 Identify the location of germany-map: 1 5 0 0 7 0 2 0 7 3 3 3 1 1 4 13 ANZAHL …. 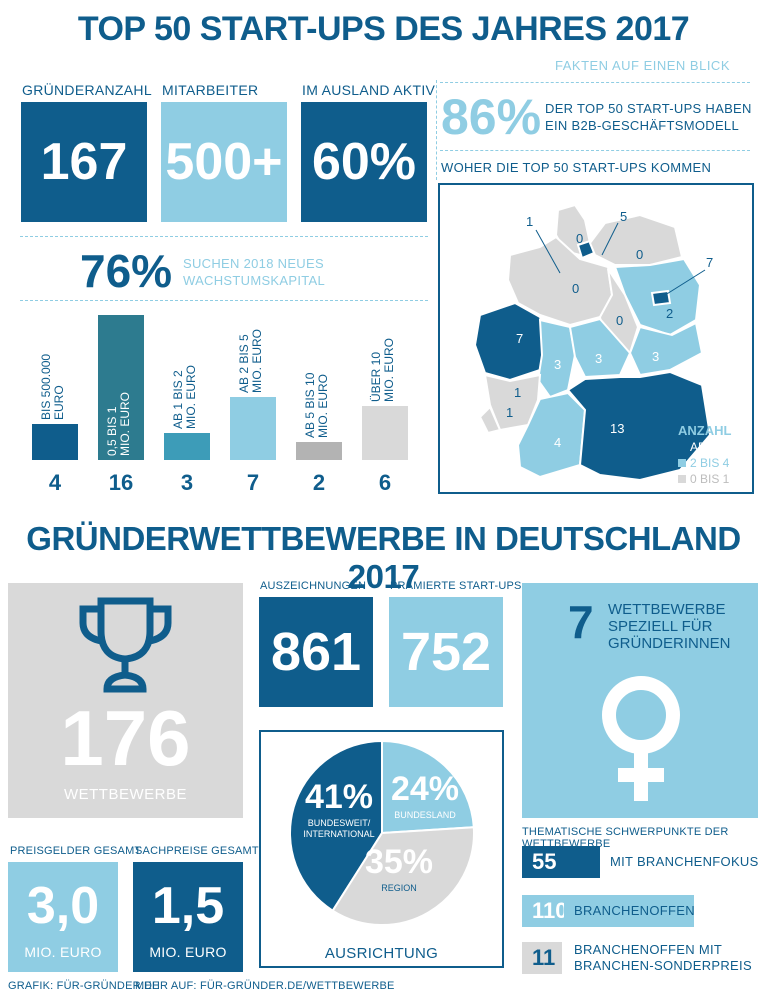
(602, 344).